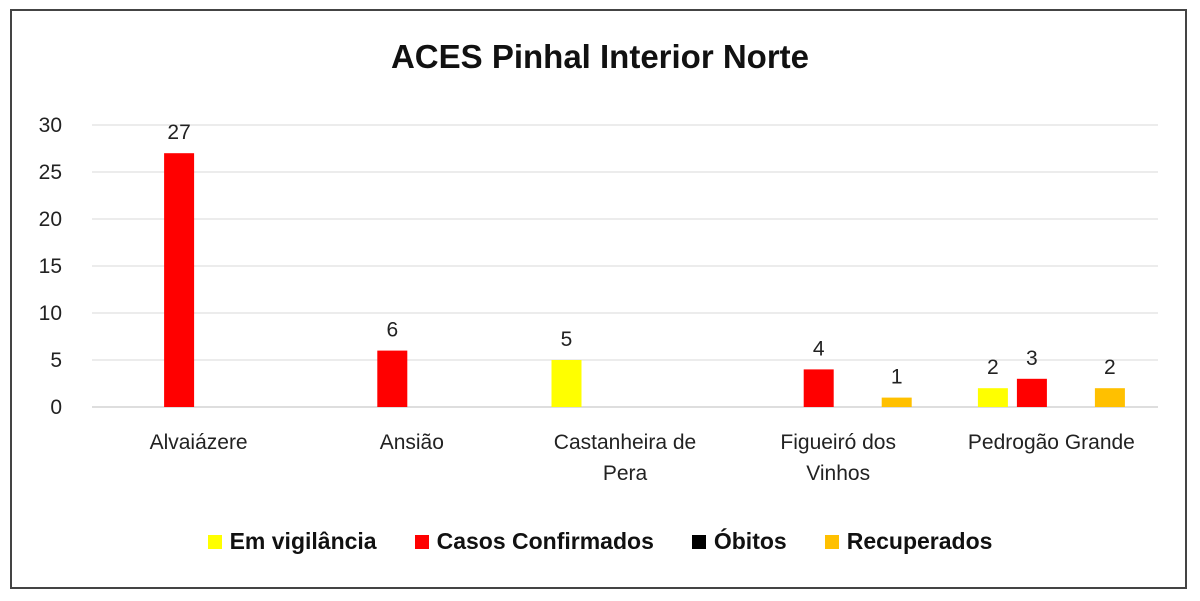  I want to click on chart-title: ACES Pinhal Interior Norte, so click(600, 56).